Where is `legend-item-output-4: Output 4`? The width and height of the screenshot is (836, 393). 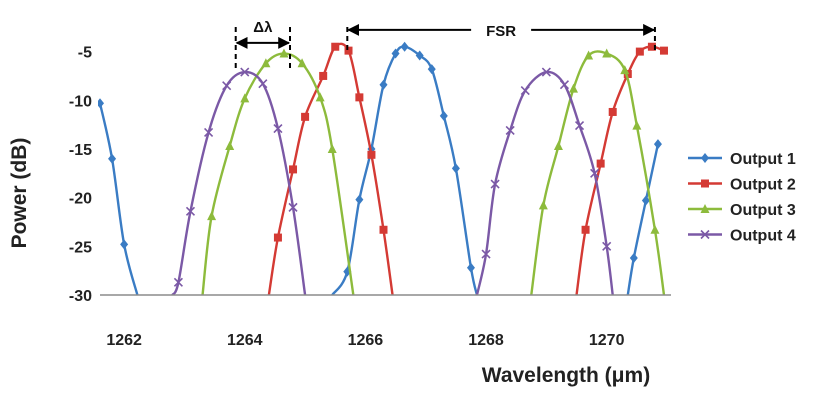
legend-item-output-4: Output 4 is located at coordinates (742, 236).